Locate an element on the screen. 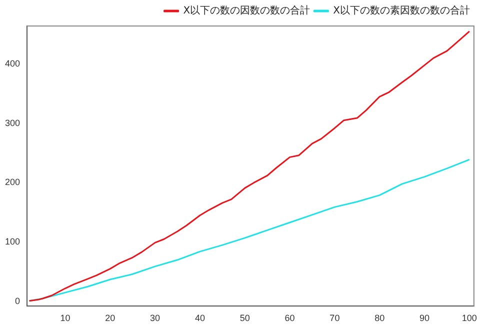  legend-label: X以下の数の素因数の数の合計 is located at coordinates (401, 10).